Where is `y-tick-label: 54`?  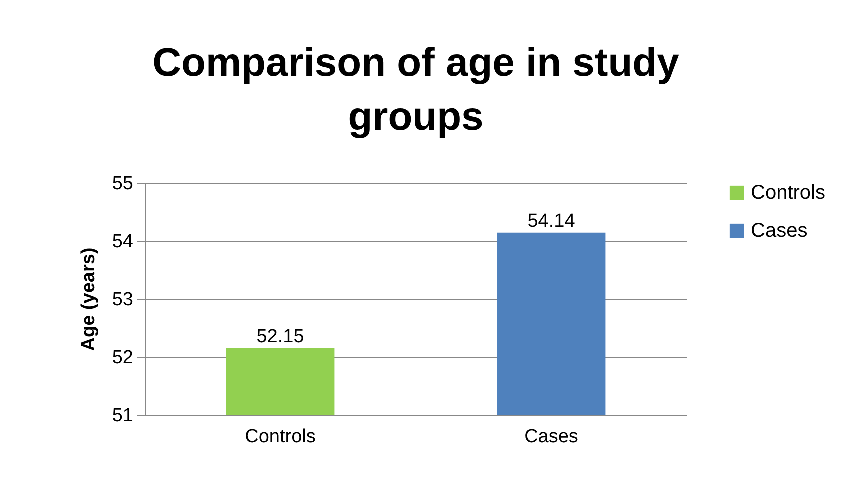 y-tick-label: 54 is located at coordinates (123, 242).